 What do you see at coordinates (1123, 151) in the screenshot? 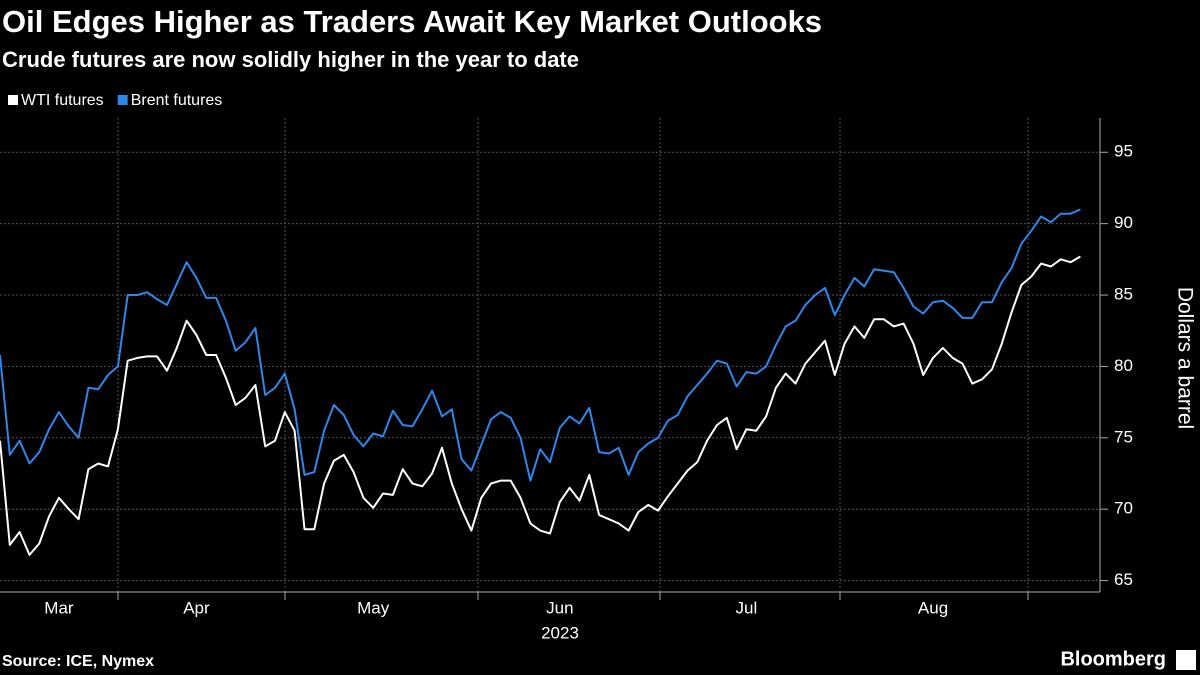
I see `y-tick-label: 95` at bounding box center [1123, 151].